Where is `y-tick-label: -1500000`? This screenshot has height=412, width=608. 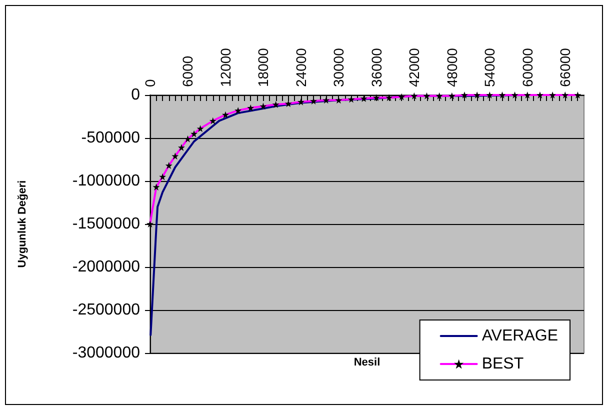 y-tick-label: -1500000 is located at coordinates (106, 224).